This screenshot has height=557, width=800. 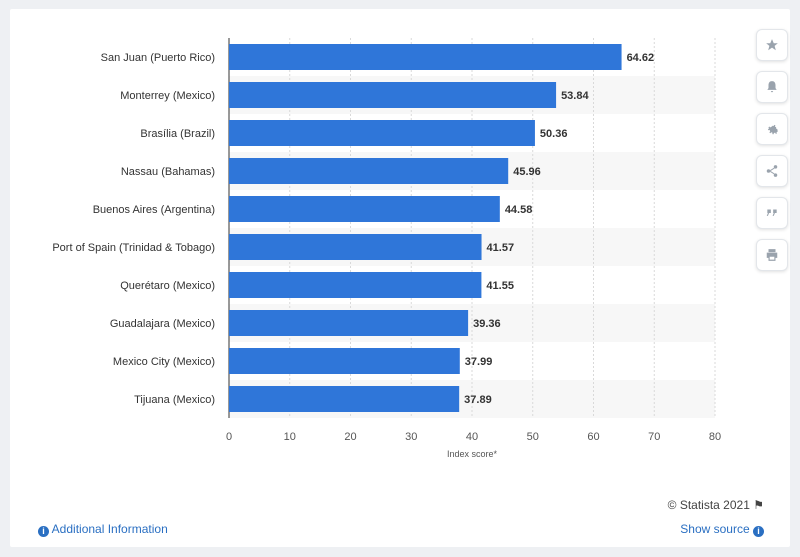 I want to click on additional-information-link: i Additional Information, so click(x=103, y=529).